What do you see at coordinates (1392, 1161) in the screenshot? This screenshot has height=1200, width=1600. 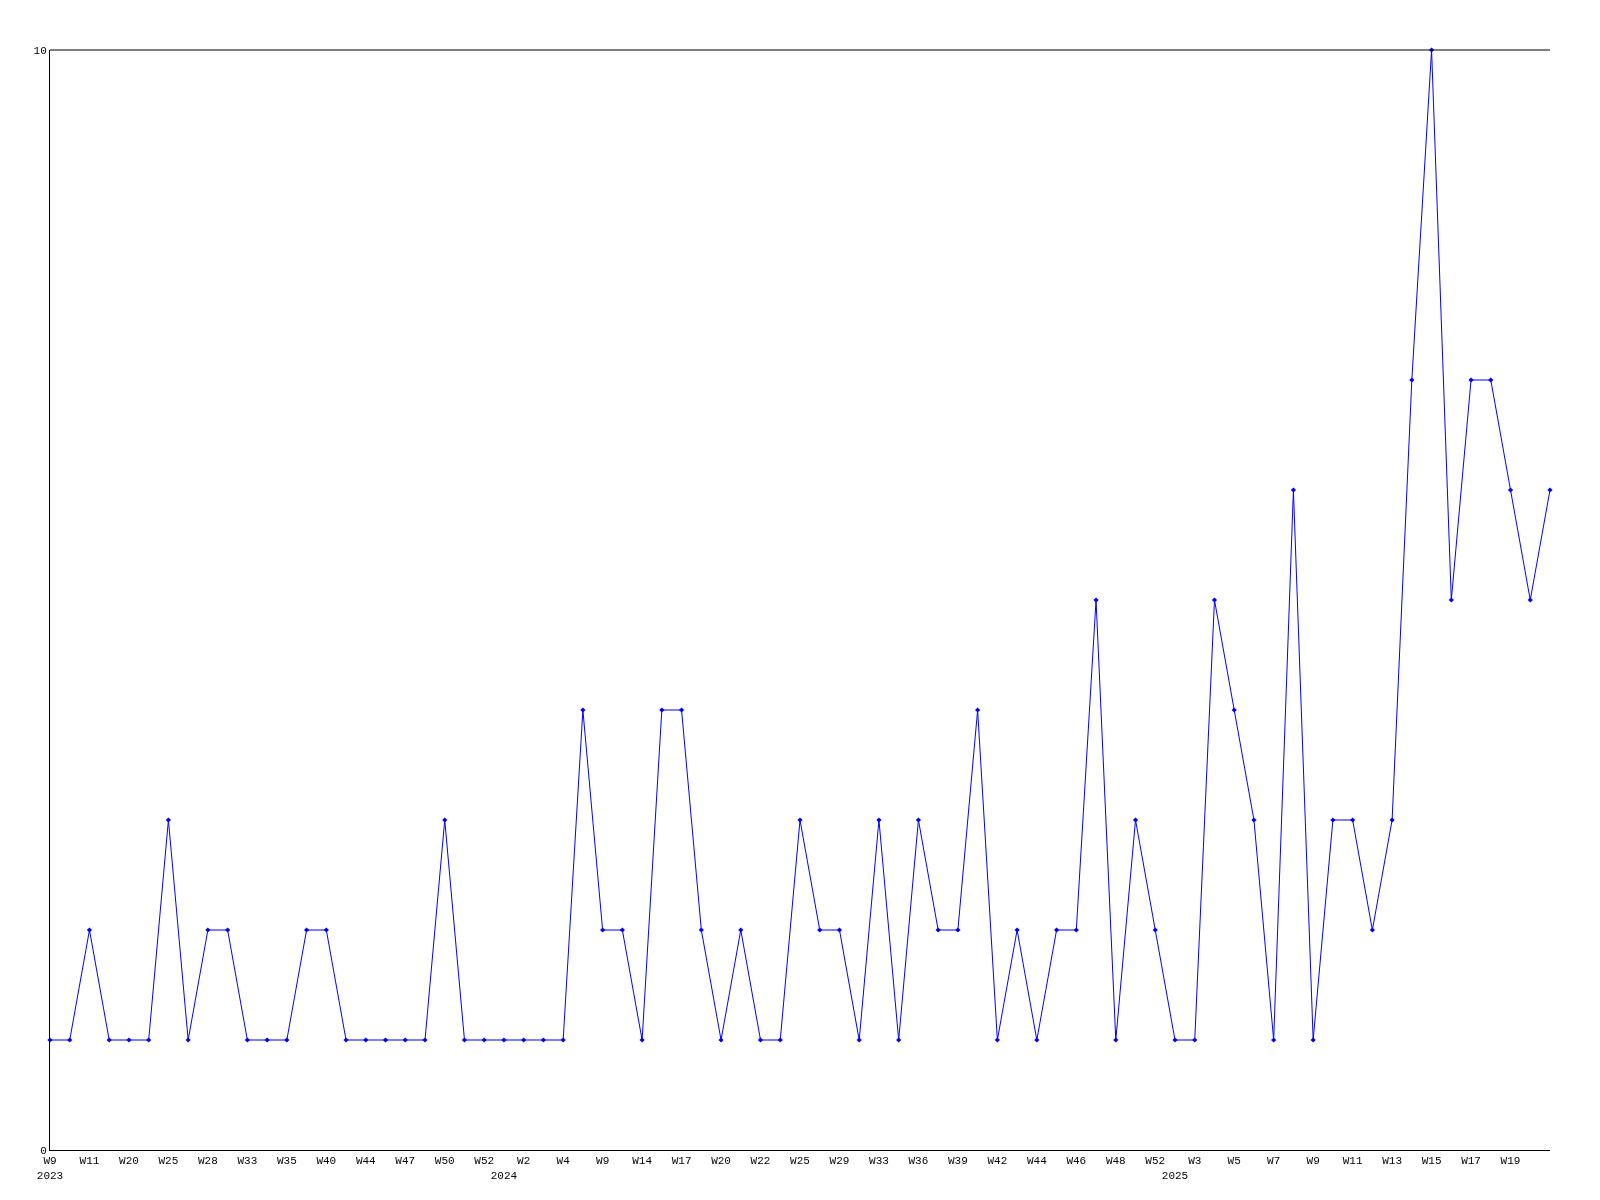 I see `x-tick-label: W13` at bounding box center [1392, 1161].